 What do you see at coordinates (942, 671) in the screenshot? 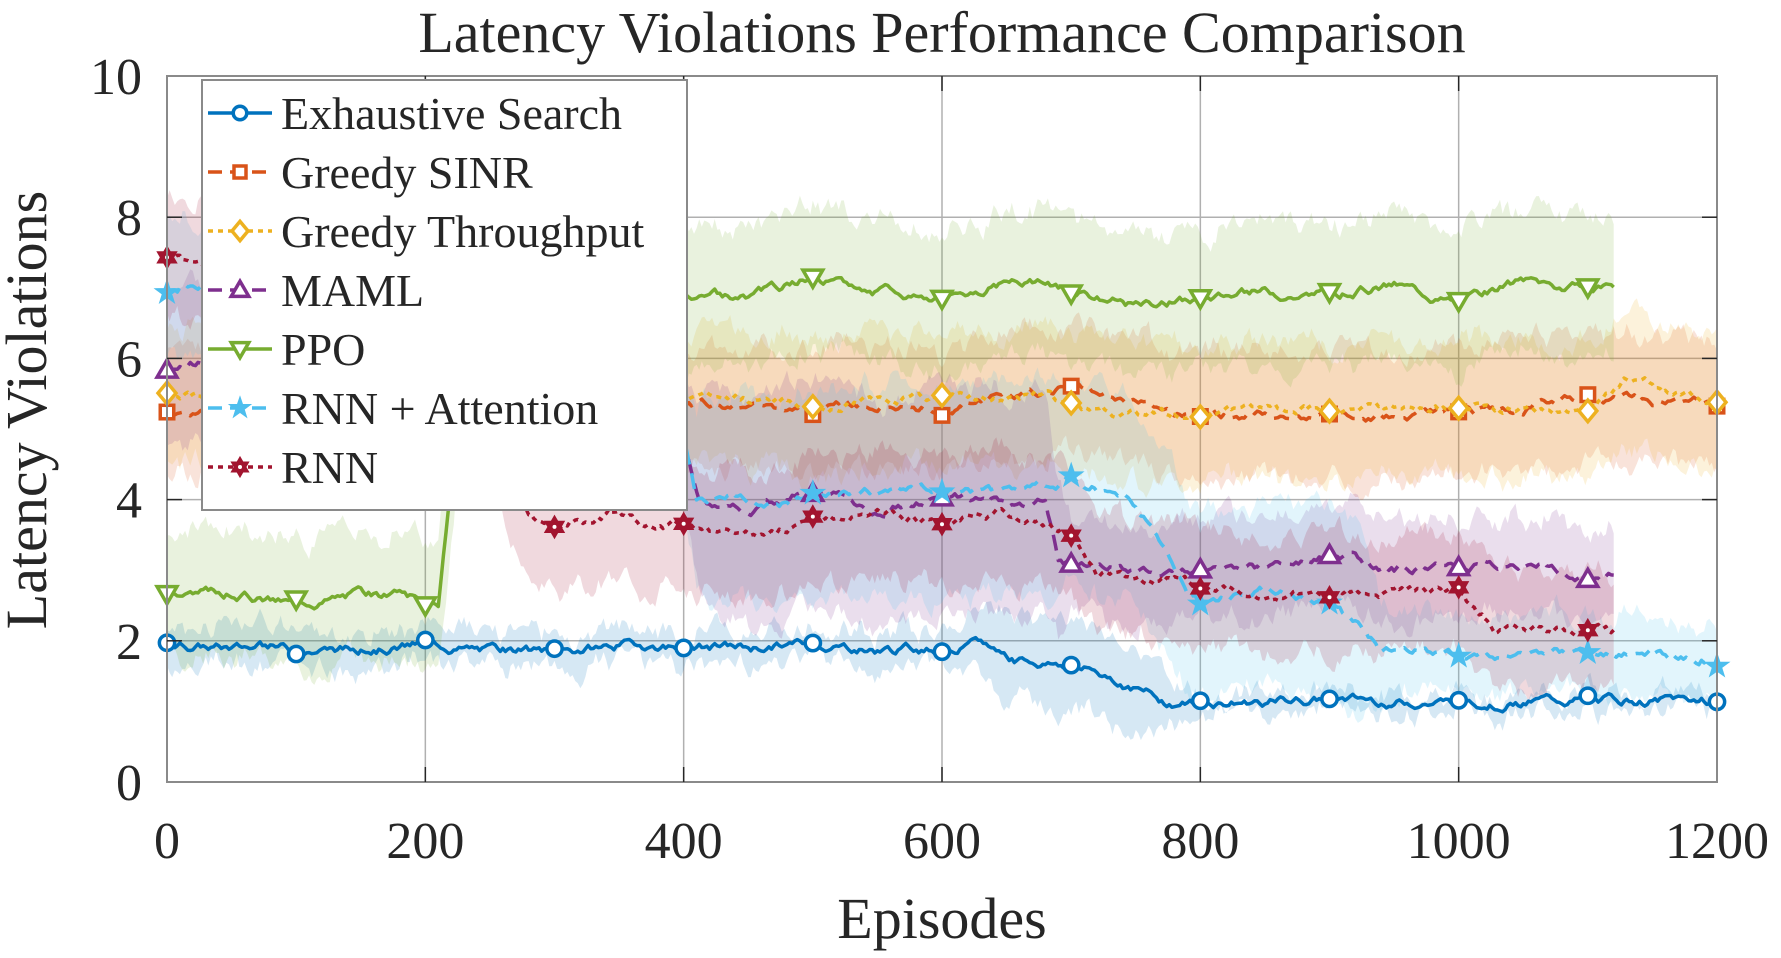
I see `band-exhaustive-search` at bounding box center [942, 671].